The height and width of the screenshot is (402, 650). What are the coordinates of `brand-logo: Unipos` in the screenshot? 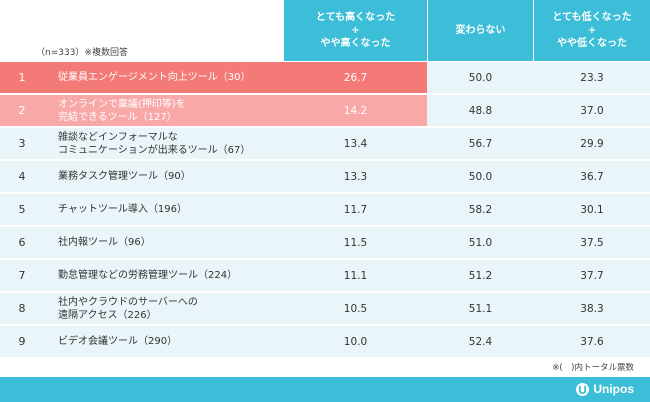 It's located at (605, 389).